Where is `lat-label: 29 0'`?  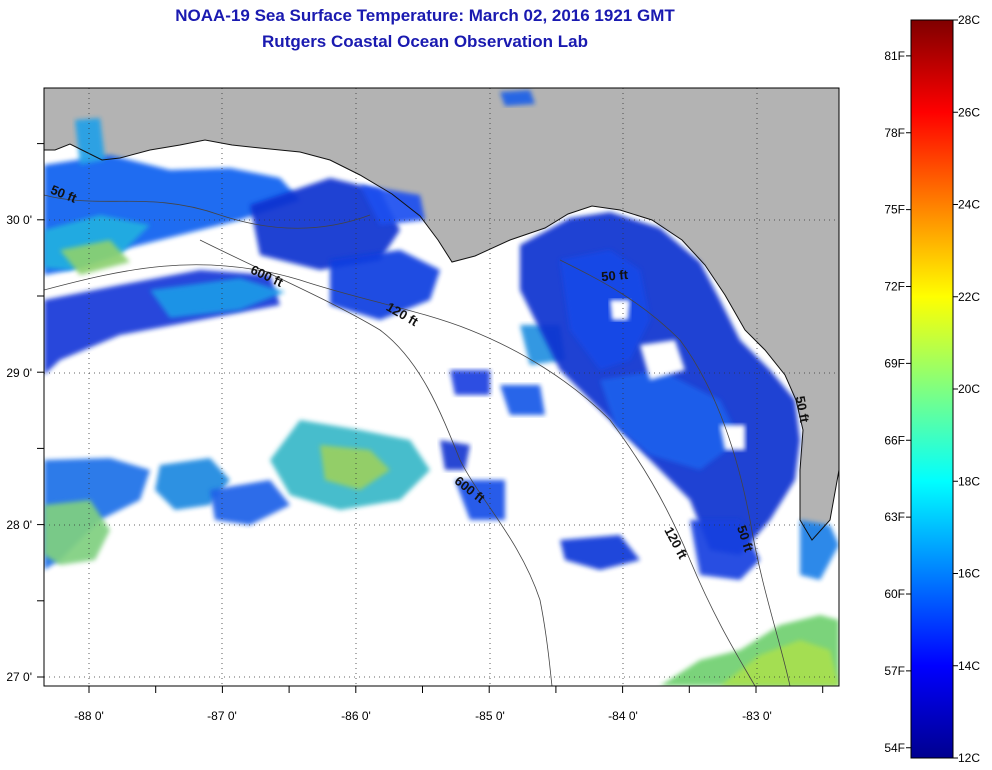 lat-label: 29 0' is located at coordinates (19, 373).